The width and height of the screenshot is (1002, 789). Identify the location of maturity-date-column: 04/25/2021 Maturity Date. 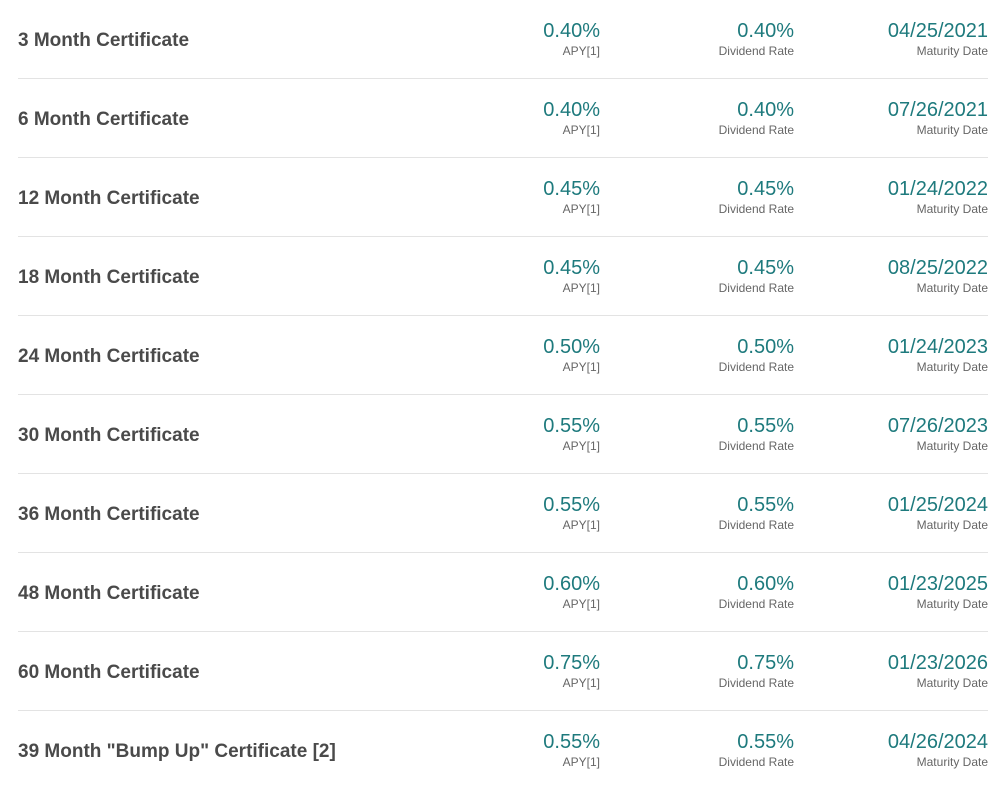
(938, 39).